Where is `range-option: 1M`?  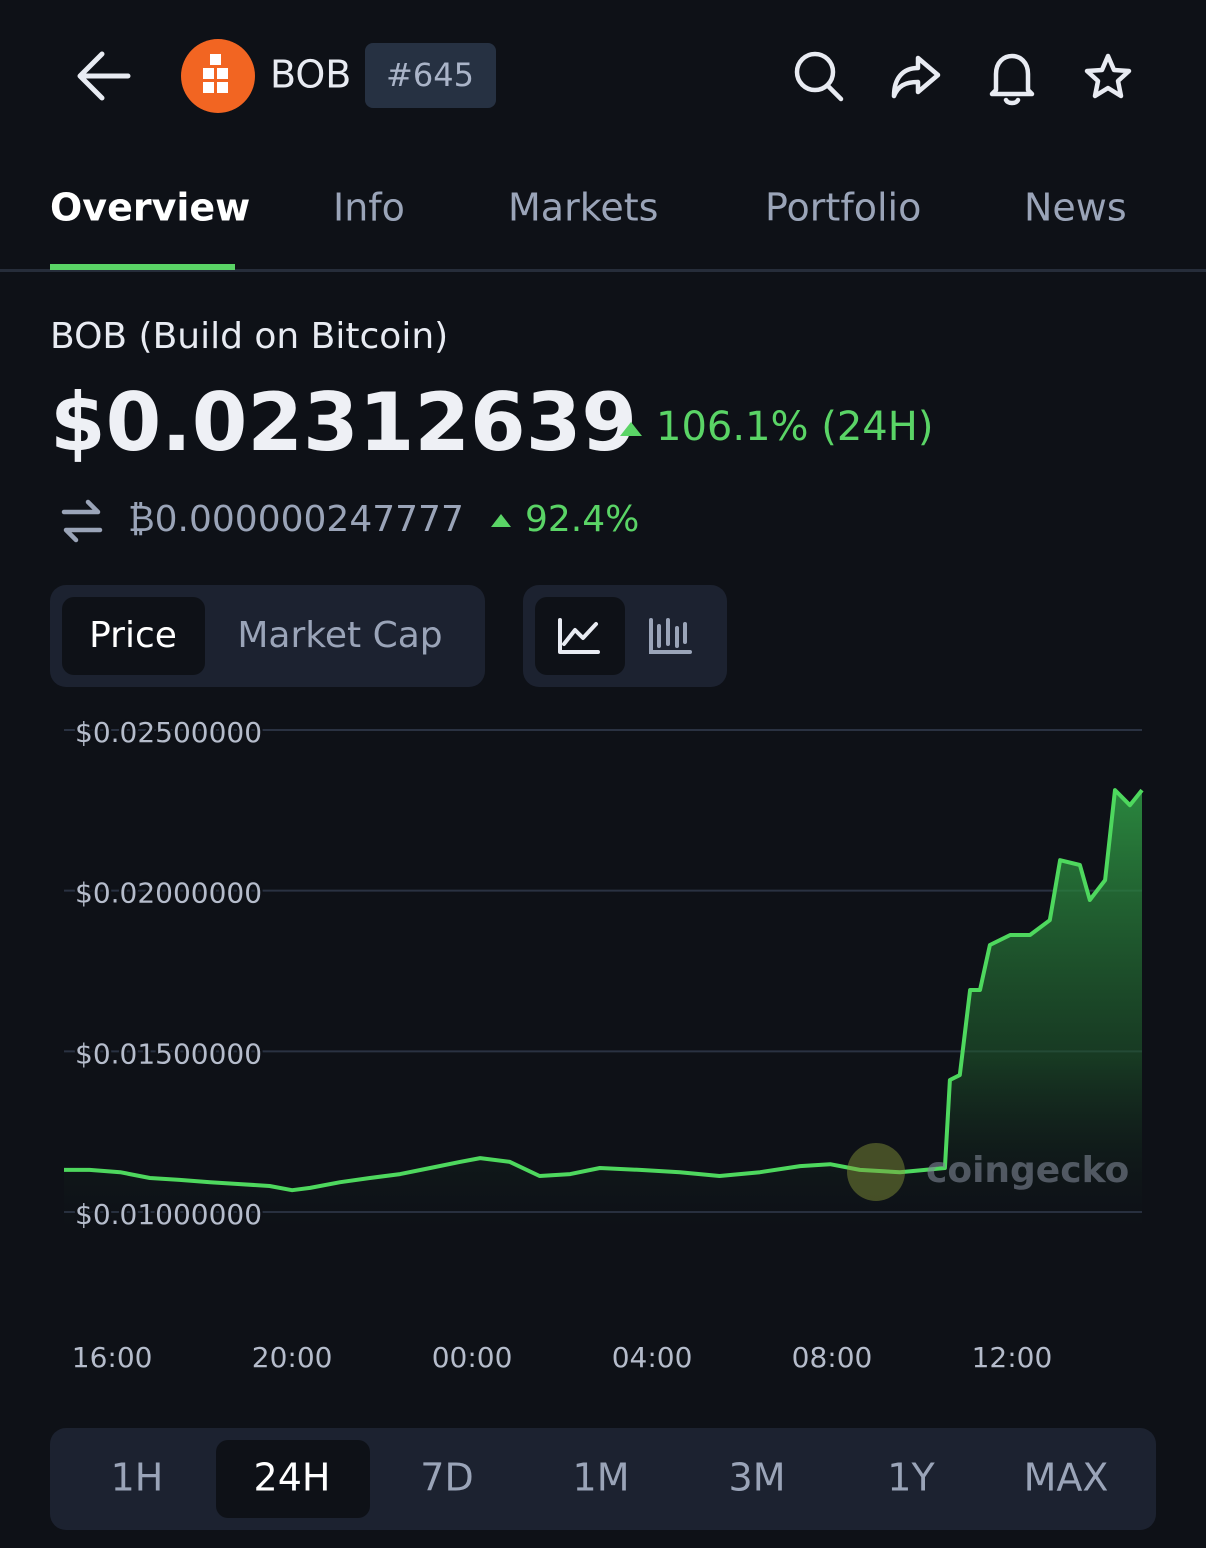 range-option: 1M is located at coordinates (601, 1478).